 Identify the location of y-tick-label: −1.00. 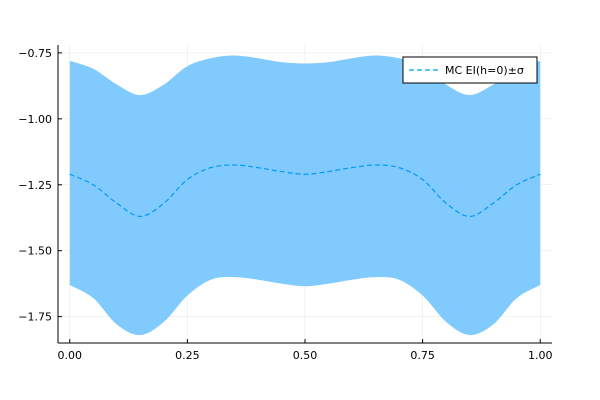
(35, 119).